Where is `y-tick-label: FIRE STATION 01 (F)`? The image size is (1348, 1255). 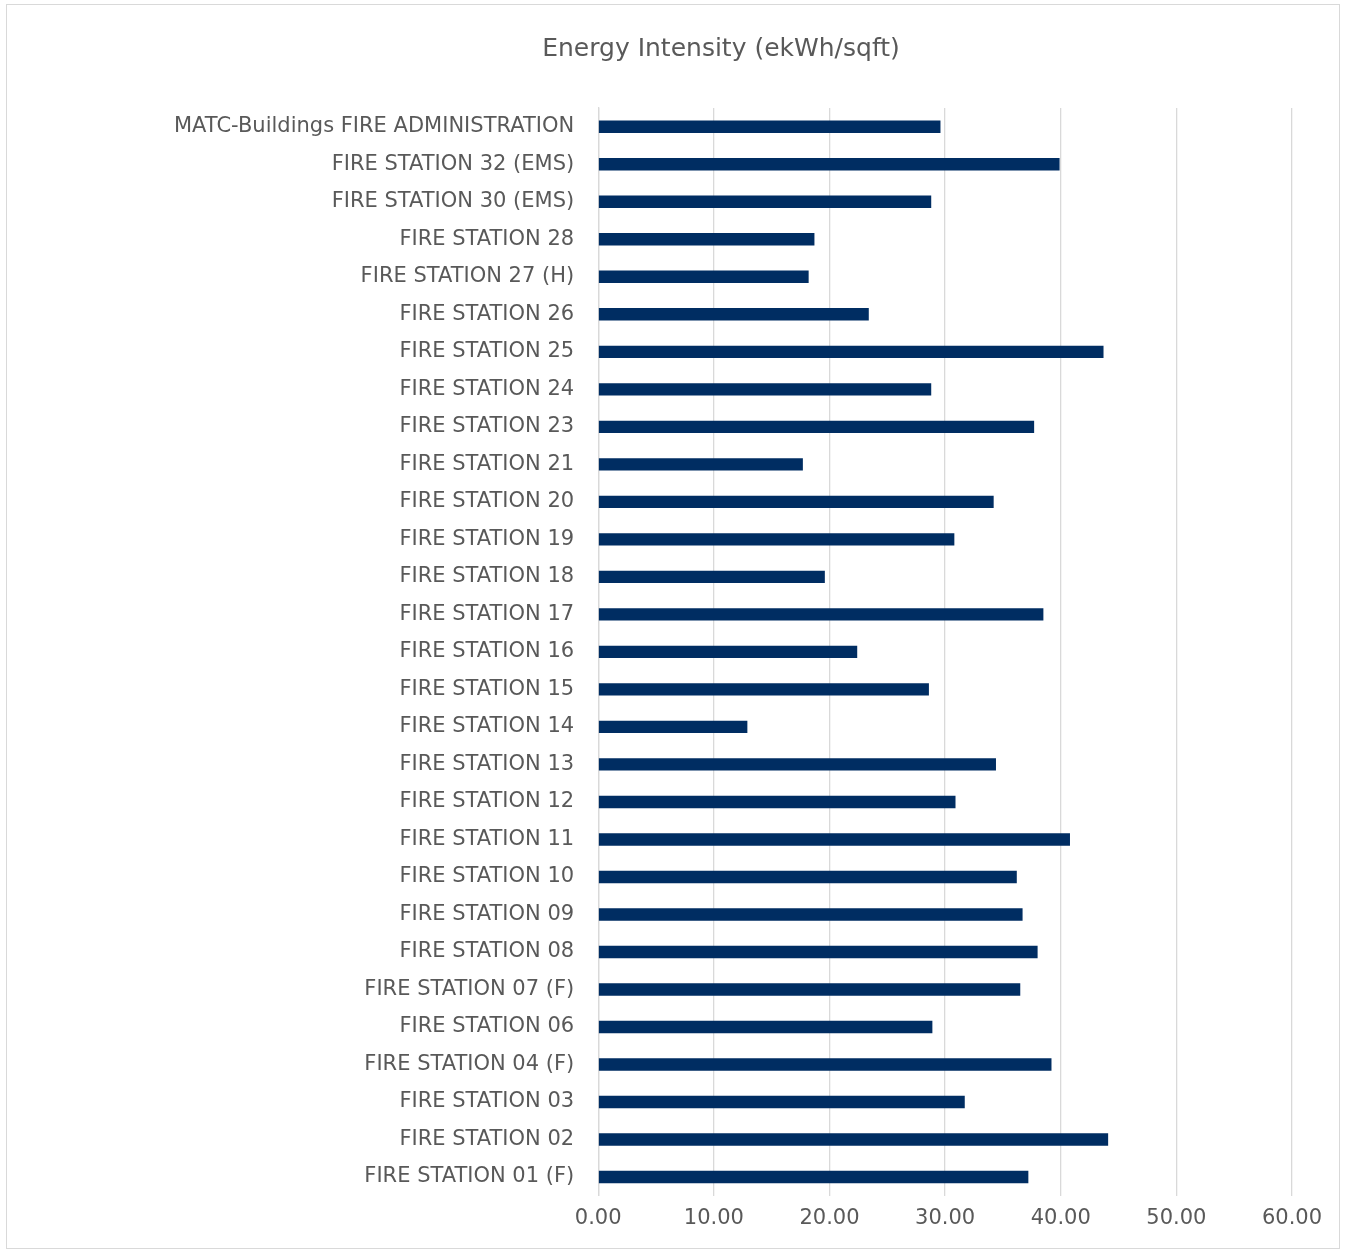
y-tick-label: FIRE STATION 01 (F) is located at coordinates (469, 1175).